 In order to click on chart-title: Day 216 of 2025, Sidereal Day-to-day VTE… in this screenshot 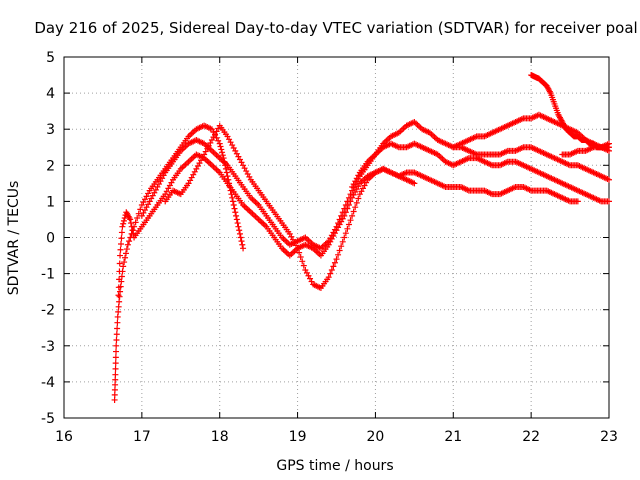, I will do `click(335, 28)`.